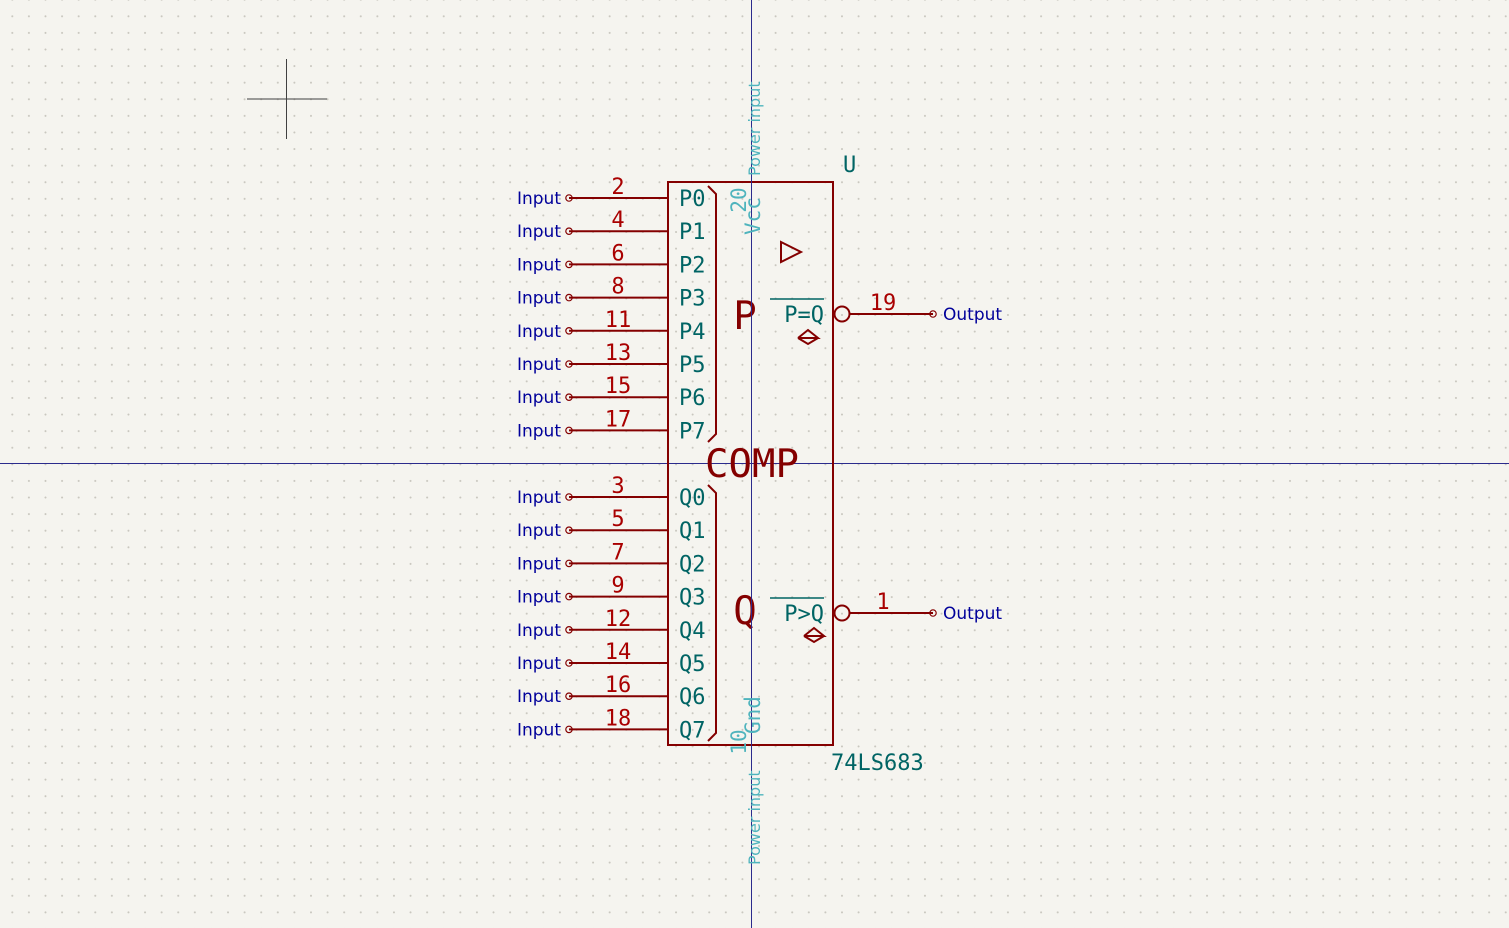 The image size is (1509, 928). I want to click on pin-number: 12, so click(618, 619).